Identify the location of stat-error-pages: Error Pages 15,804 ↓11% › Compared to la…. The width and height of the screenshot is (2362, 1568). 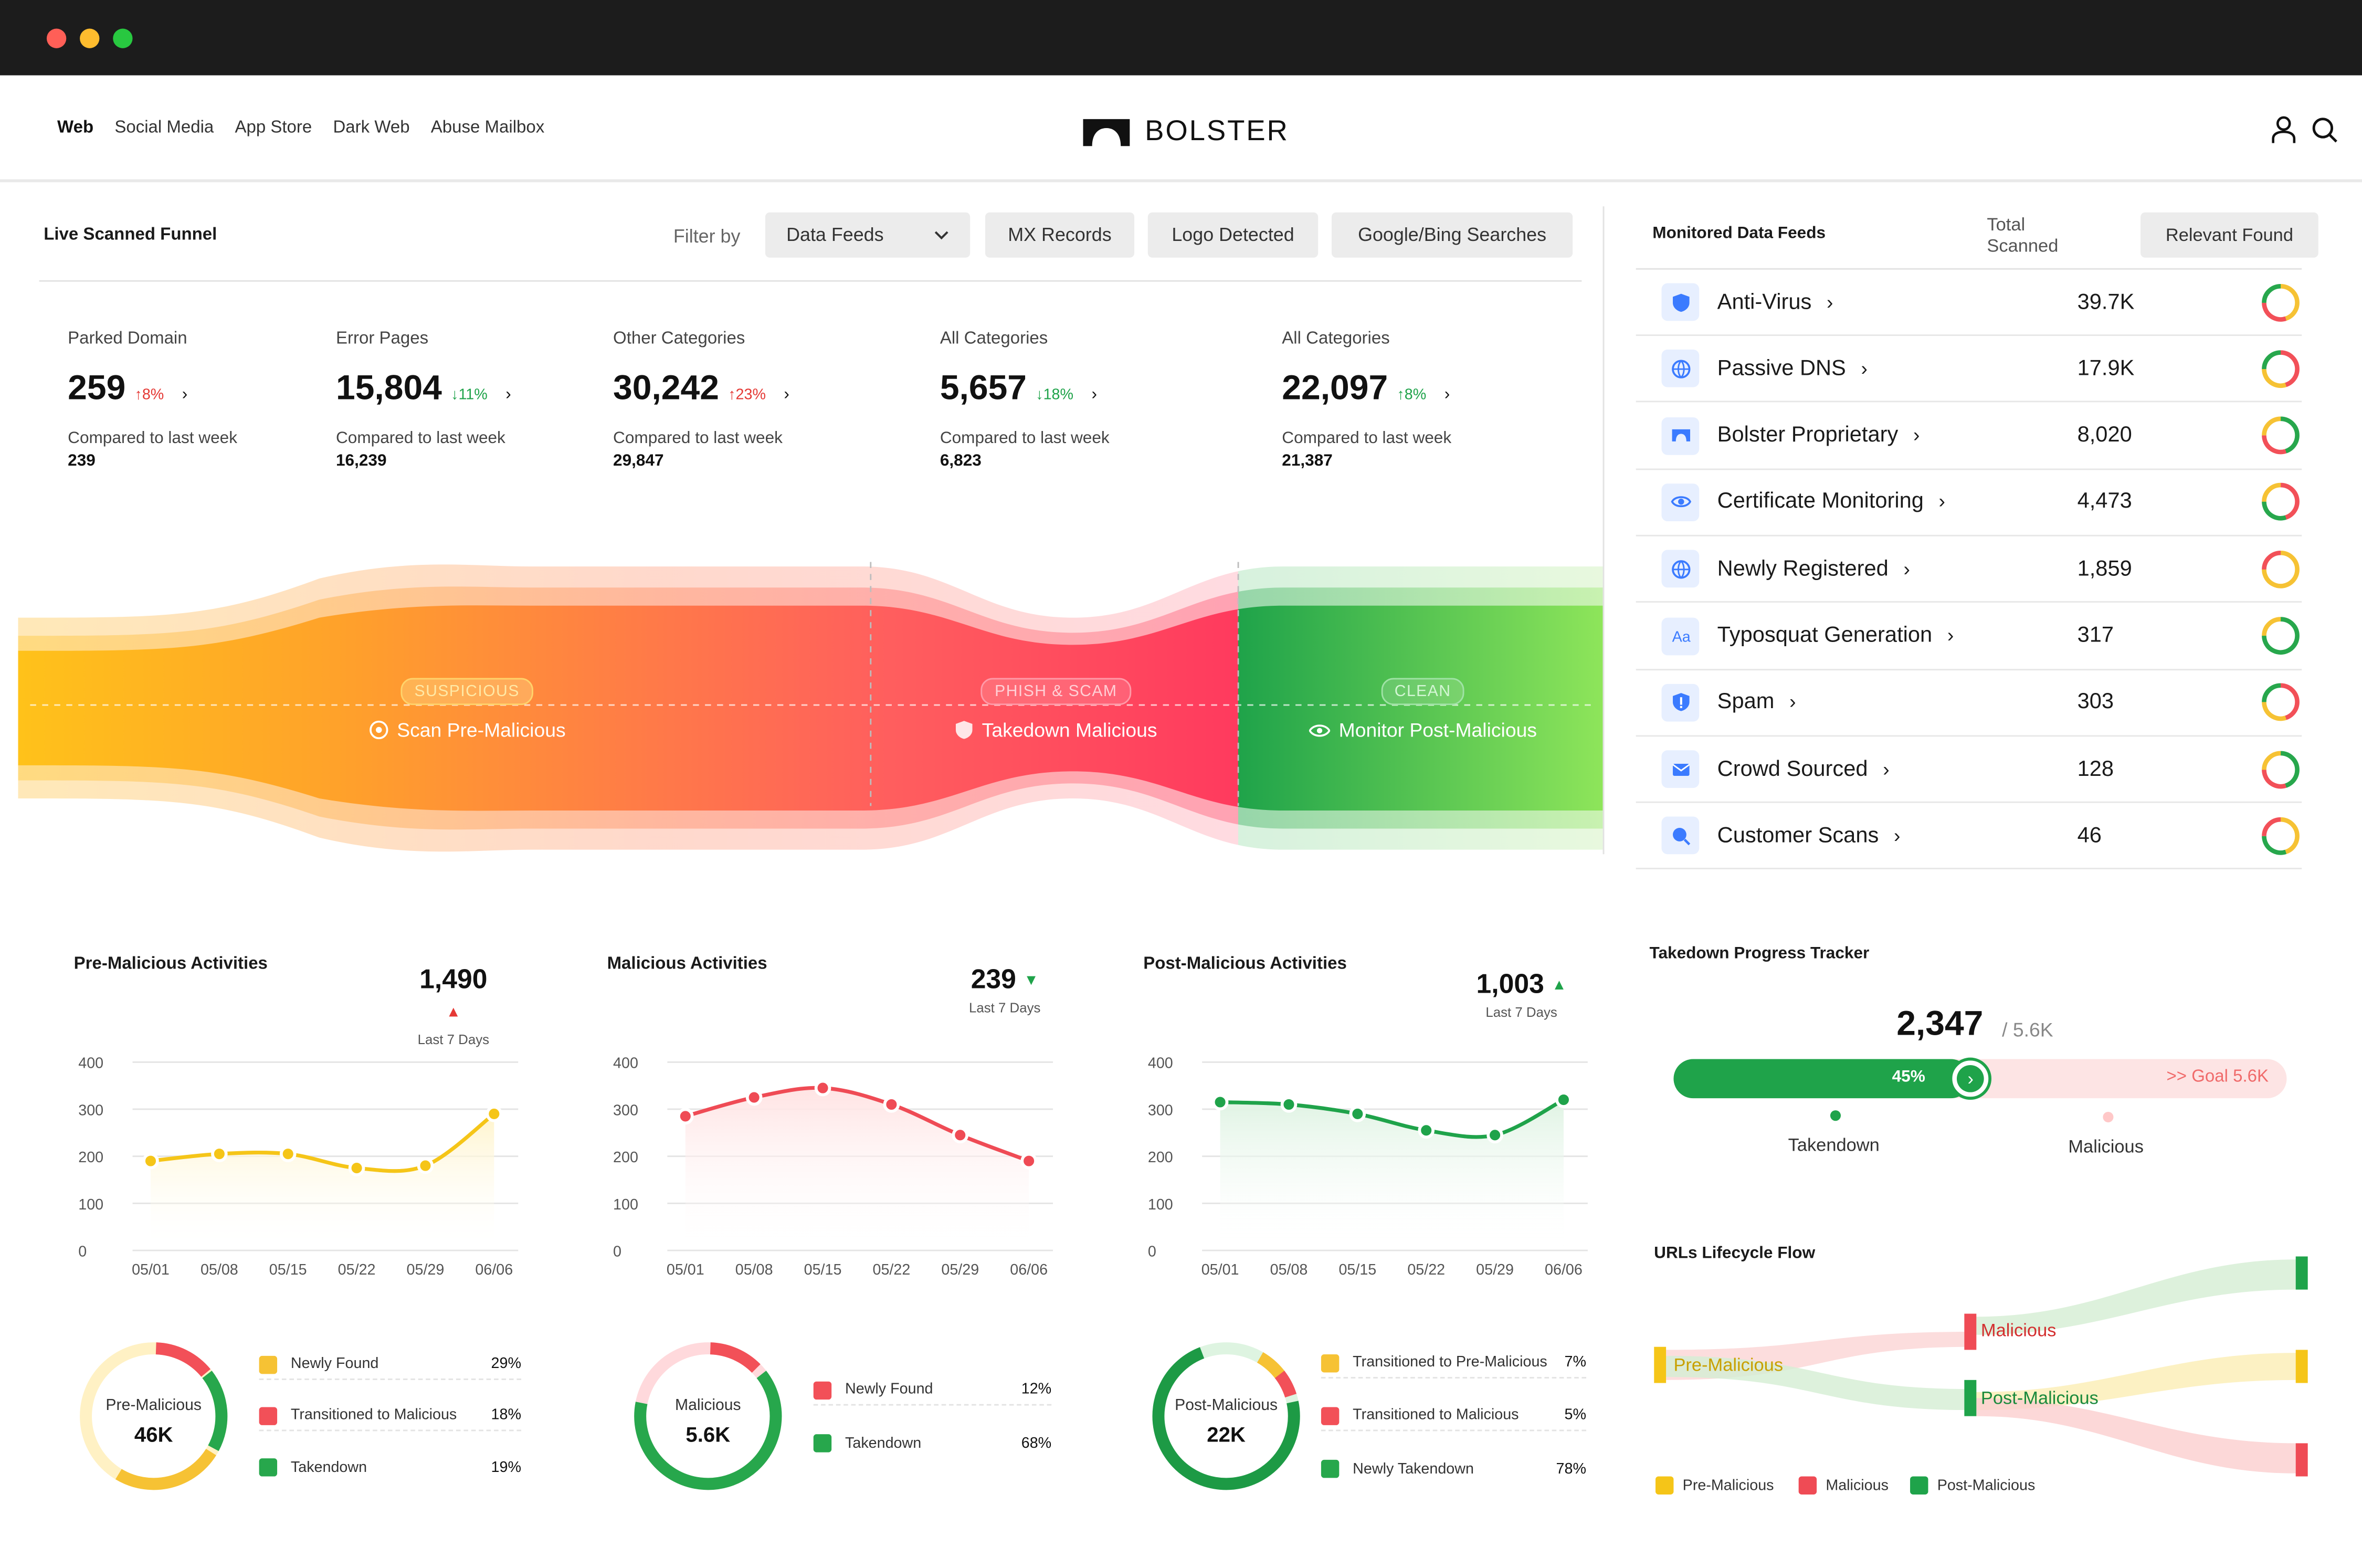
(423, 400).